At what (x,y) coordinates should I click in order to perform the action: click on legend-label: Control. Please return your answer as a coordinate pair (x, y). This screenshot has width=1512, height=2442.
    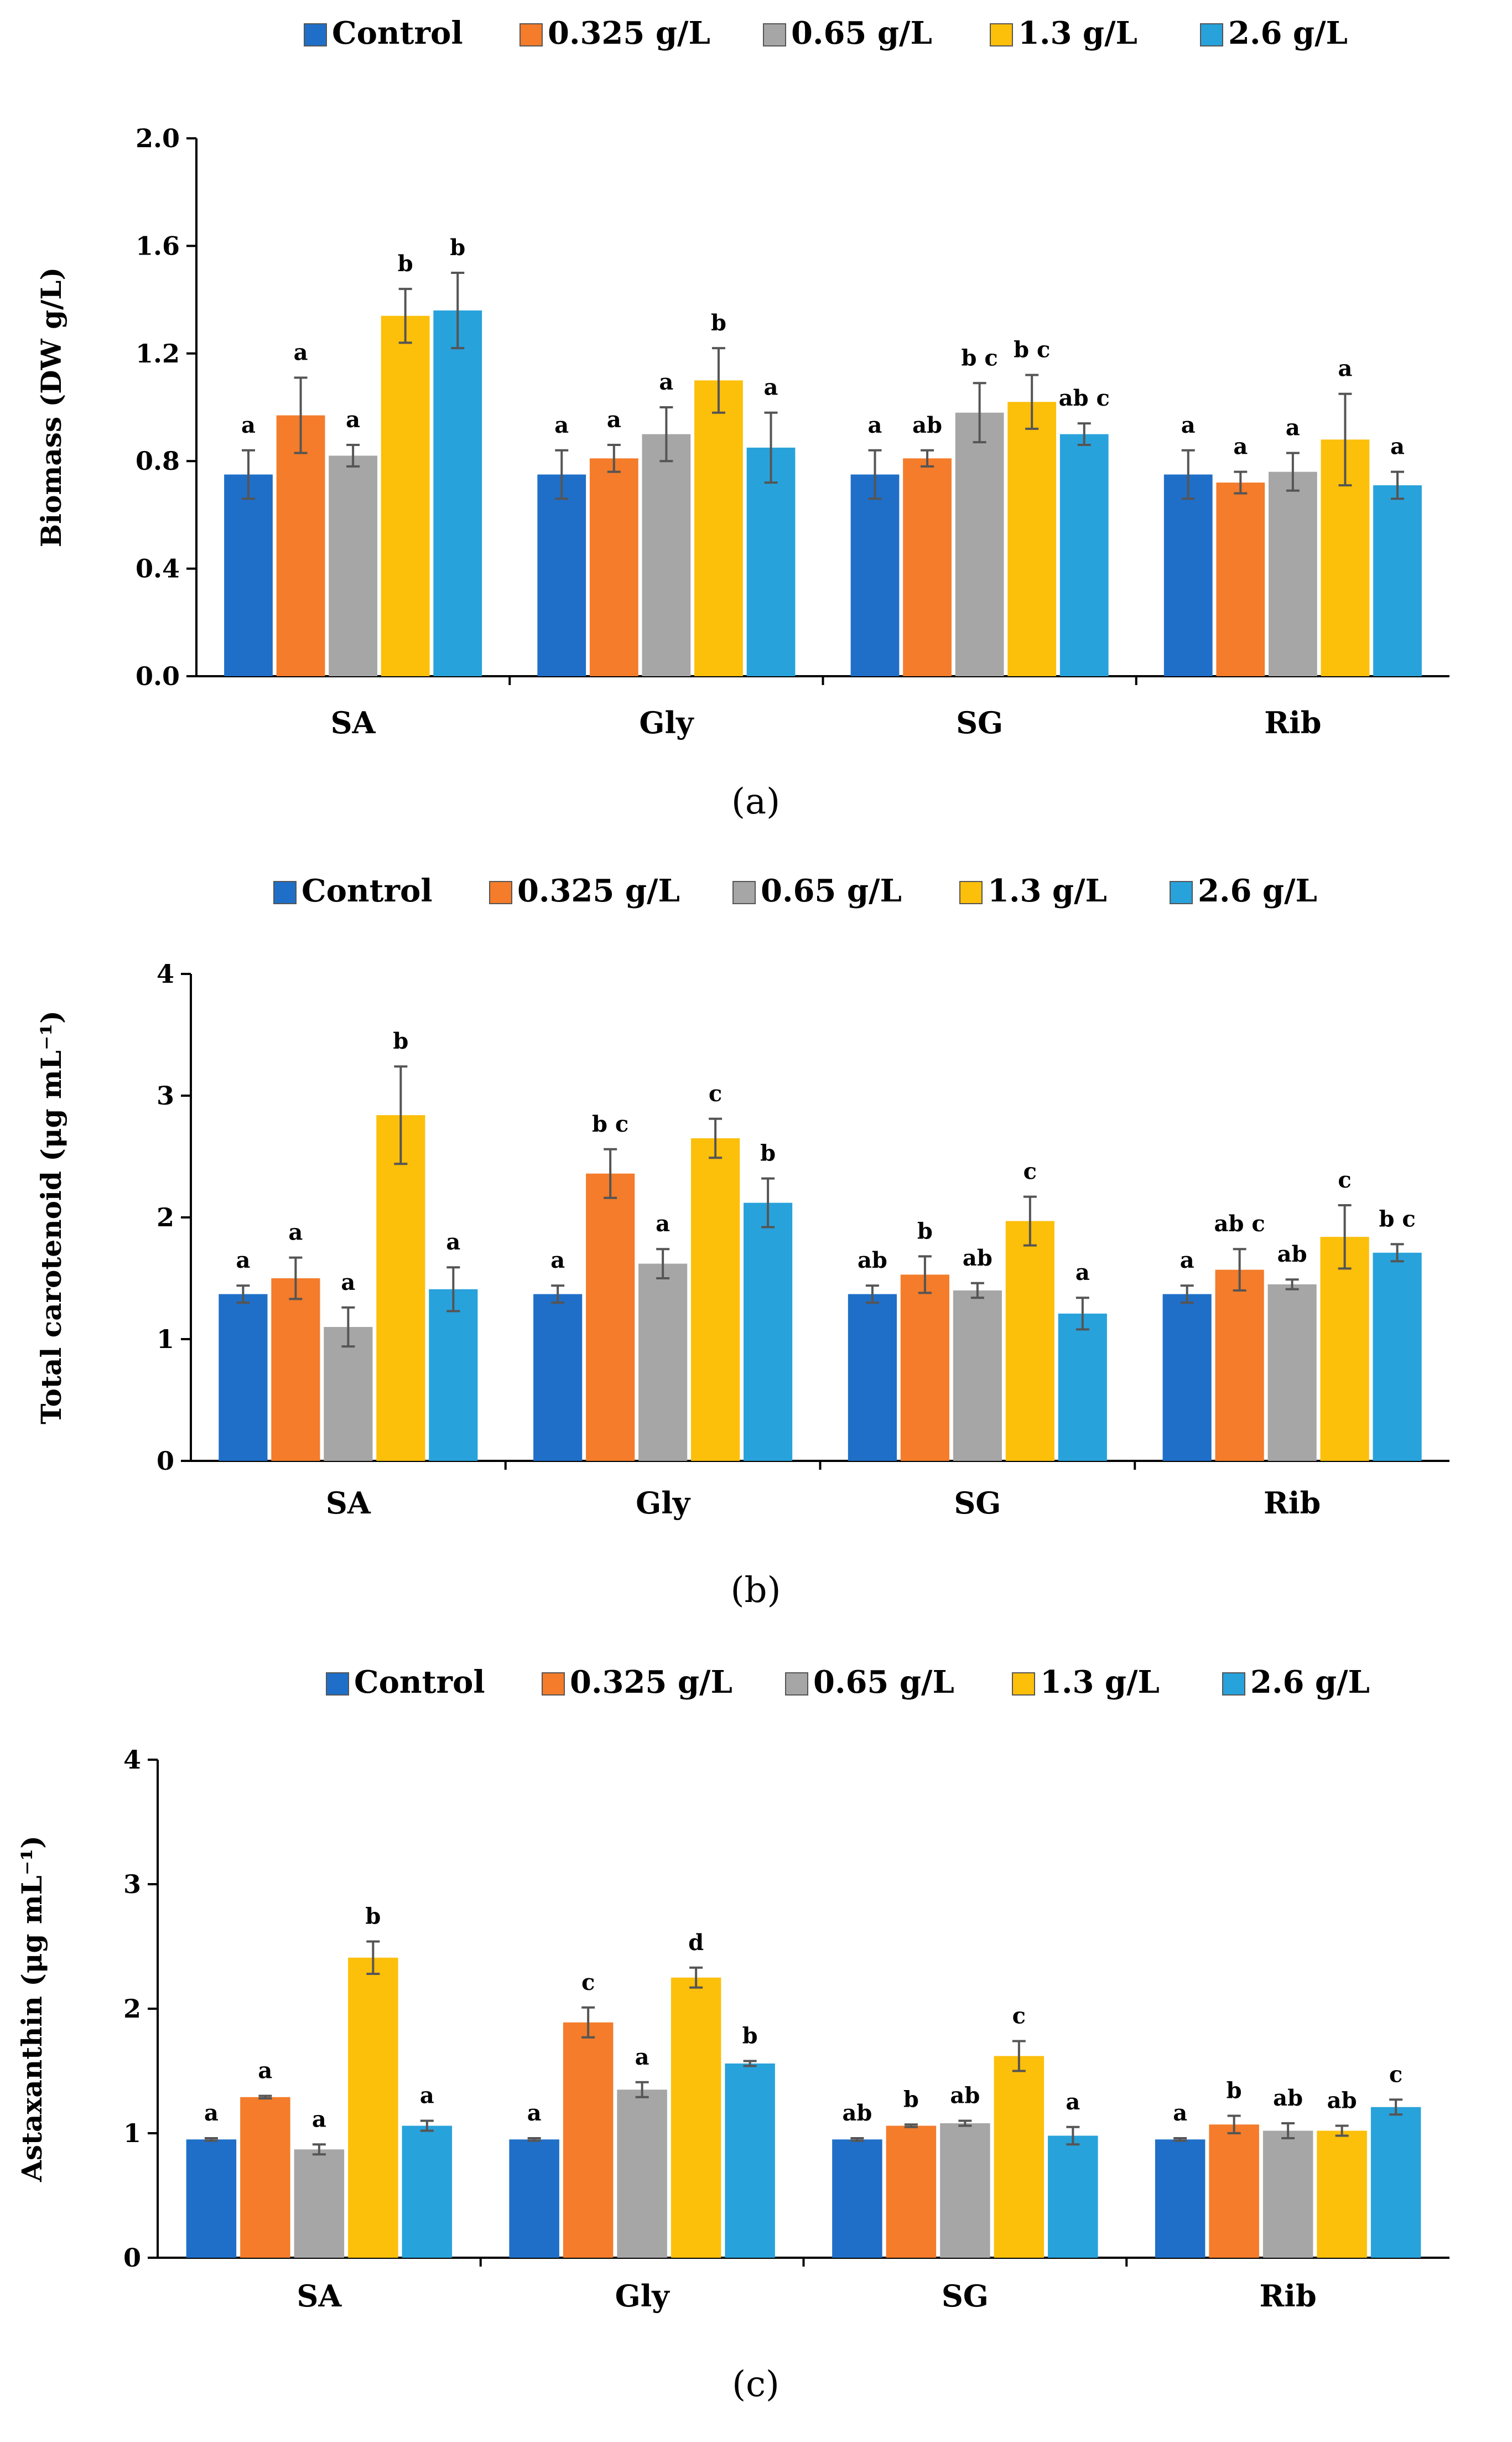
    Looking at the image, I should click on (368, 891).